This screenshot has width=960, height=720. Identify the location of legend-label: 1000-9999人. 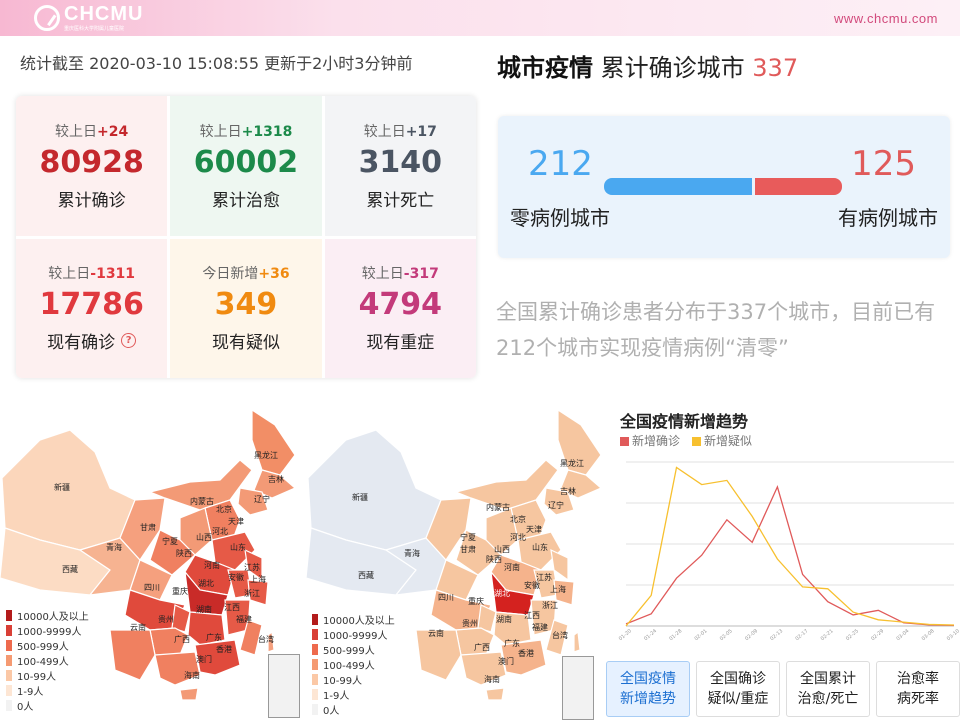
(49, 632).